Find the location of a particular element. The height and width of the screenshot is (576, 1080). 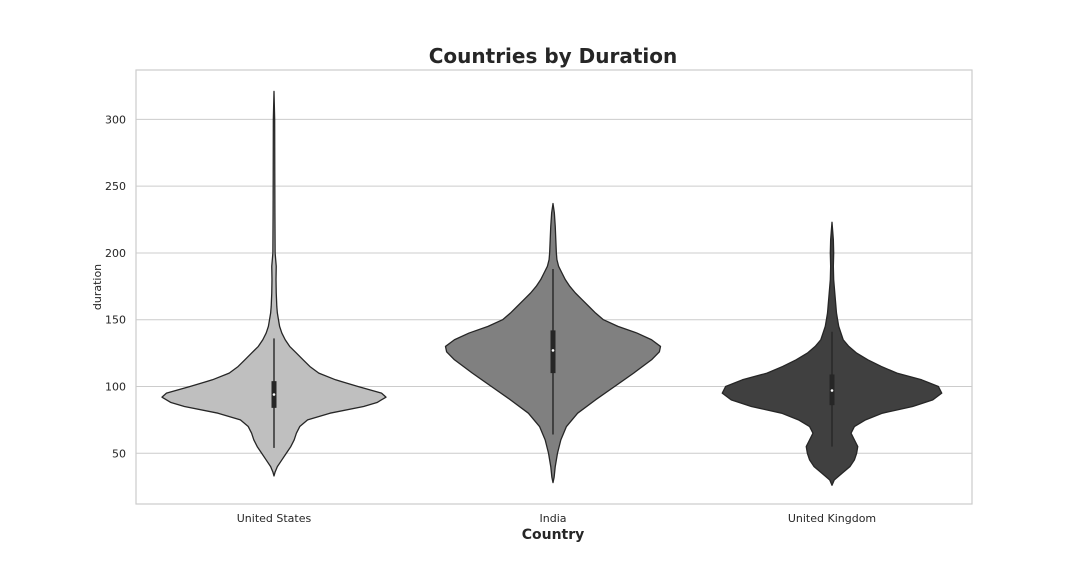

x-tick-label-1: United States is located at coordinates (274, 518).